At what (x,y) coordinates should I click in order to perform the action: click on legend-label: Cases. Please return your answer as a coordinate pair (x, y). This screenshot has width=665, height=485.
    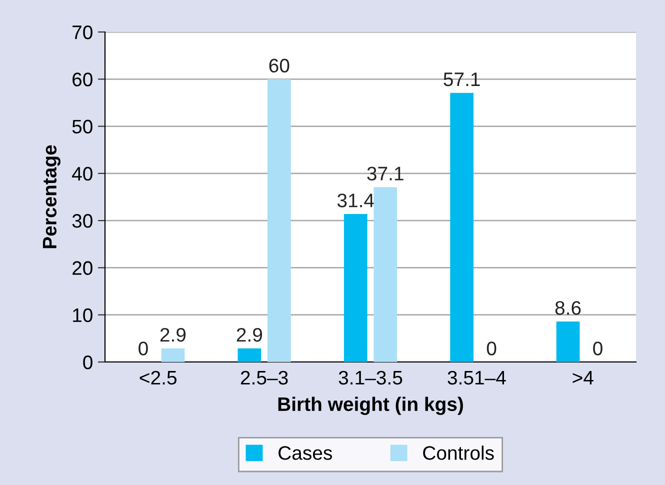
    Looking at the image, I should click on (305, 453).